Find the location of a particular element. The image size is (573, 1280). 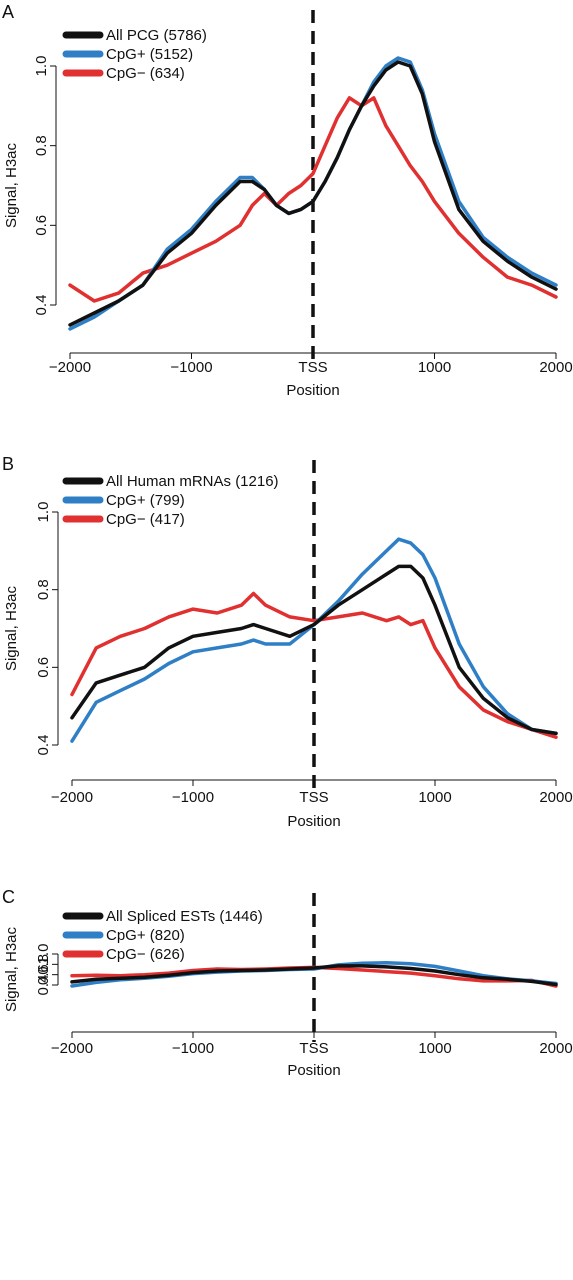

panel-c-letter: C is located at coordinates (8, 897).